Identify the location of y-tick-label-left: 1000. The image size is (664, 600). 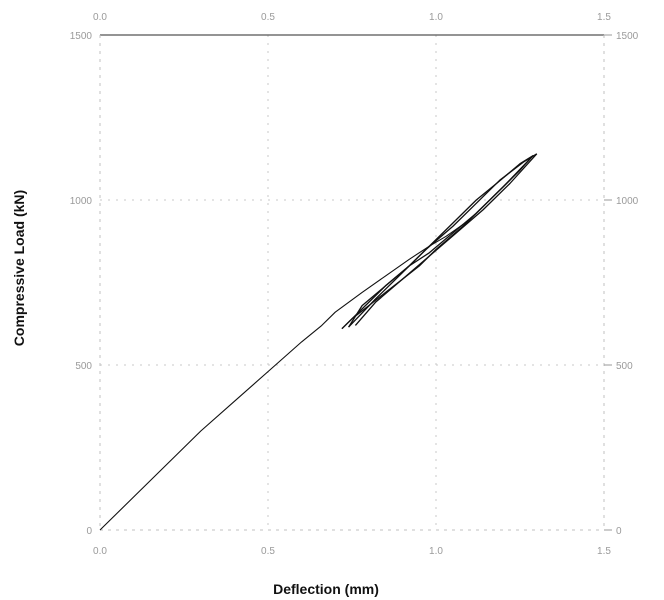
(81, 201).